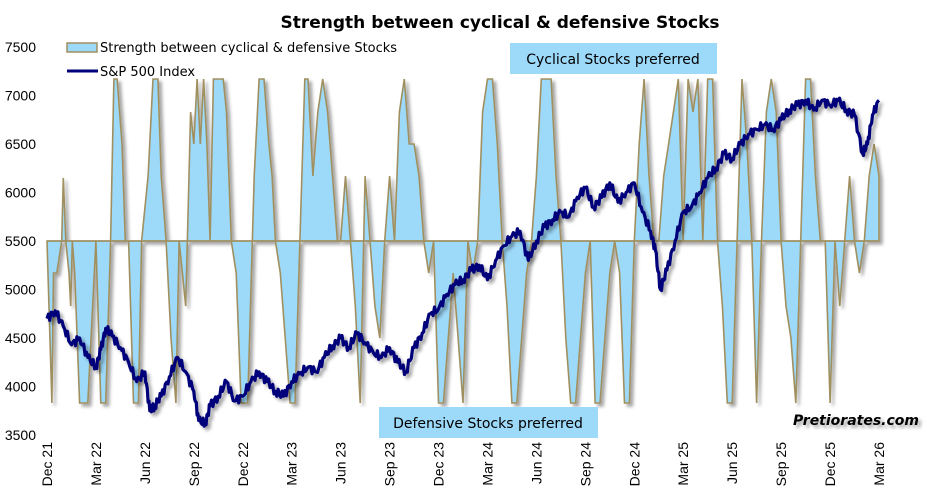 The height and width of the screenshot is (495, 945). I want to click on annotation-cyclical: Cyclical Stocks preferred, so click(613, 58).